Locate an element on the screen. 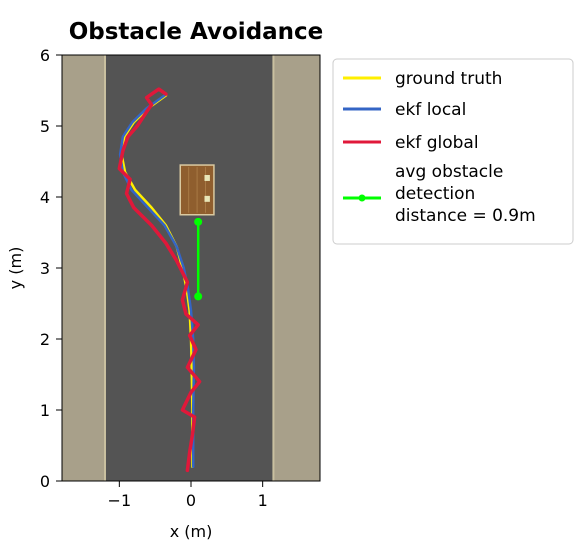  legend-entry-3: avg obstacle detection distance = 0.9m is located at coordinates (439, 194).